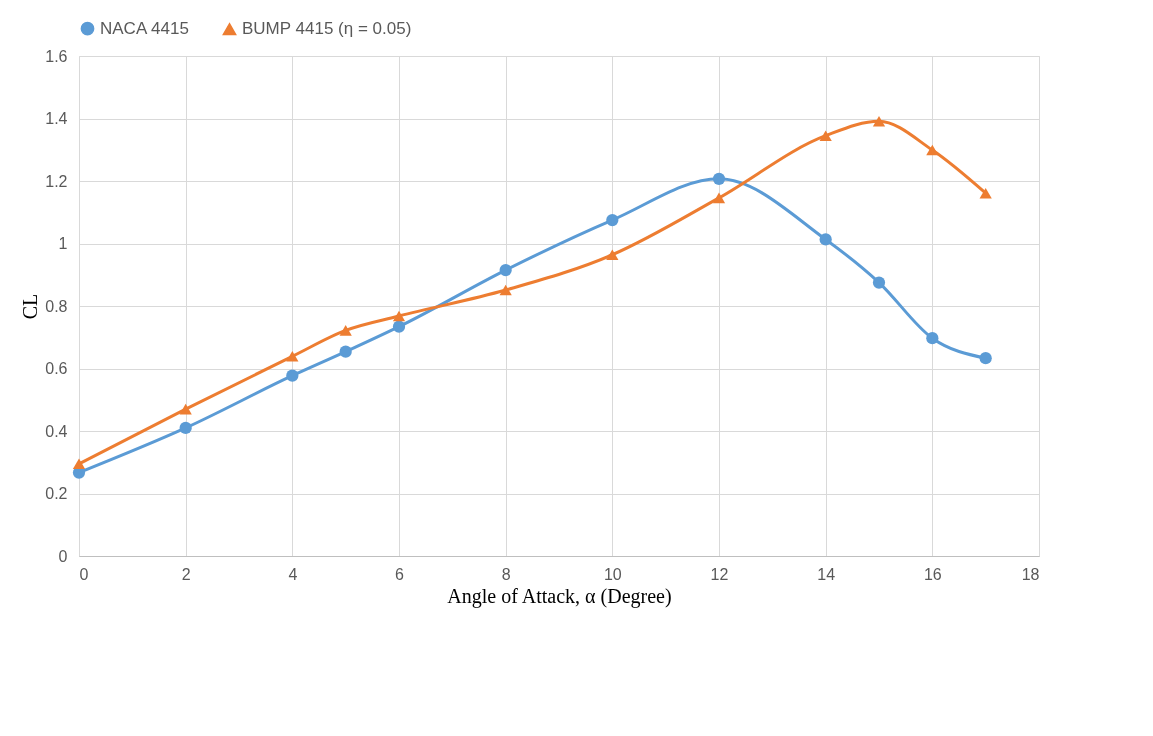  What do you see at coordinates (63, 556) in the screenshot?
I see `y-tick-label: 0` at bounding box center [63, 556].